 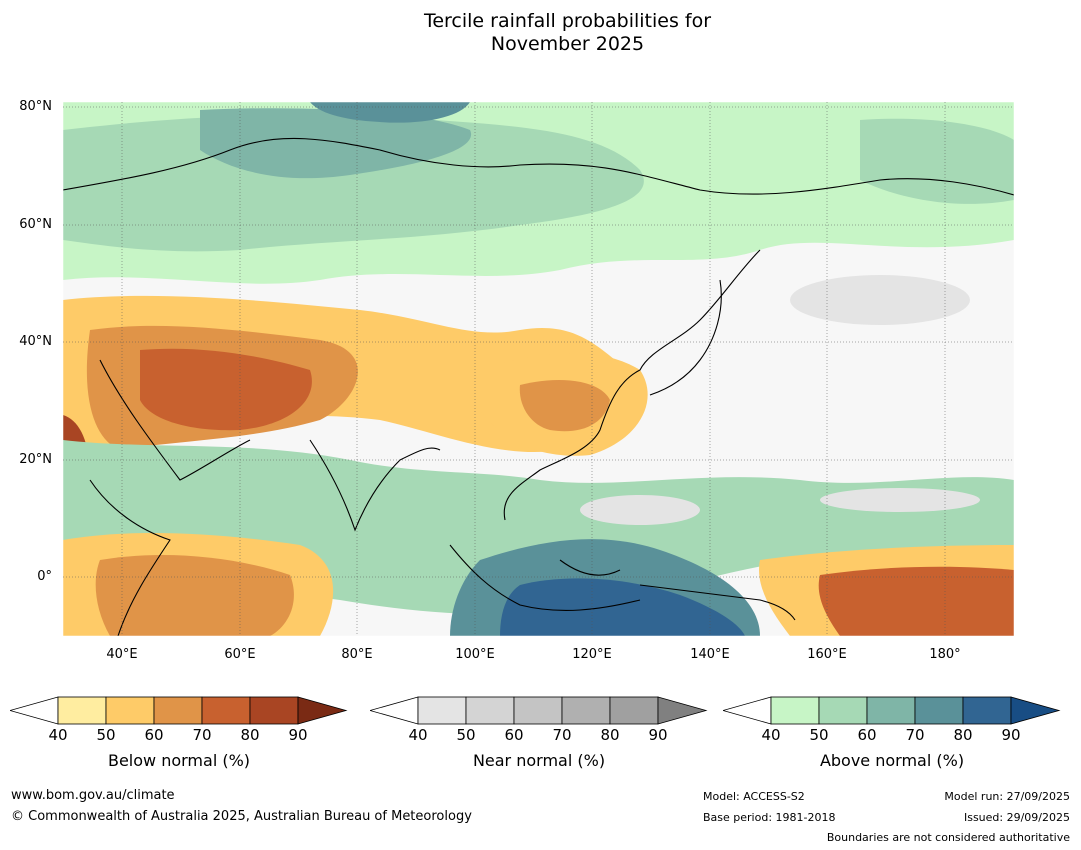 What do you see at coordinates (567, 44) in the screenshot?
I see `map-title-line2: November 2025` at bounding box center [567, 44].